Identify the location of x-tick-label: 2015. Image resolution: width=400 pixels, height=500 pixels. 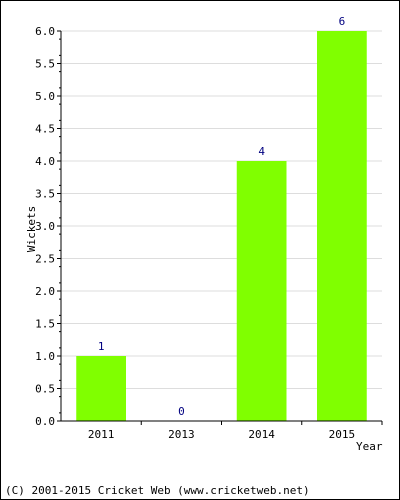
(342, 434).